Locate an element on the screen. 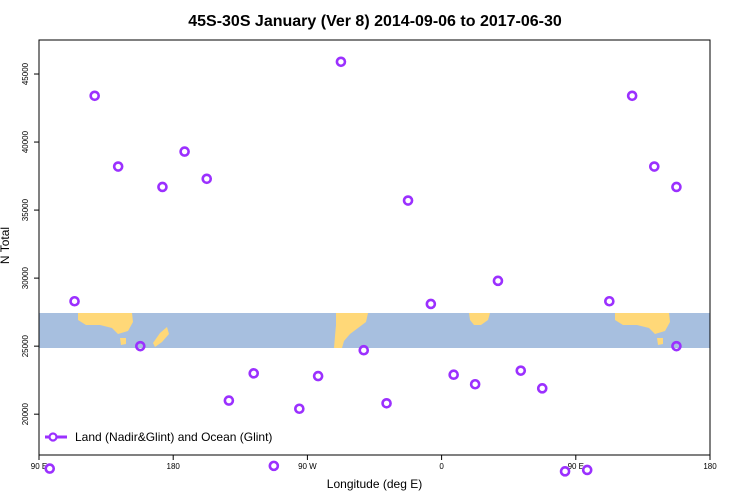 This screenshot has width=750, height=500. land-australia-left is located at coordinates (105, 323).